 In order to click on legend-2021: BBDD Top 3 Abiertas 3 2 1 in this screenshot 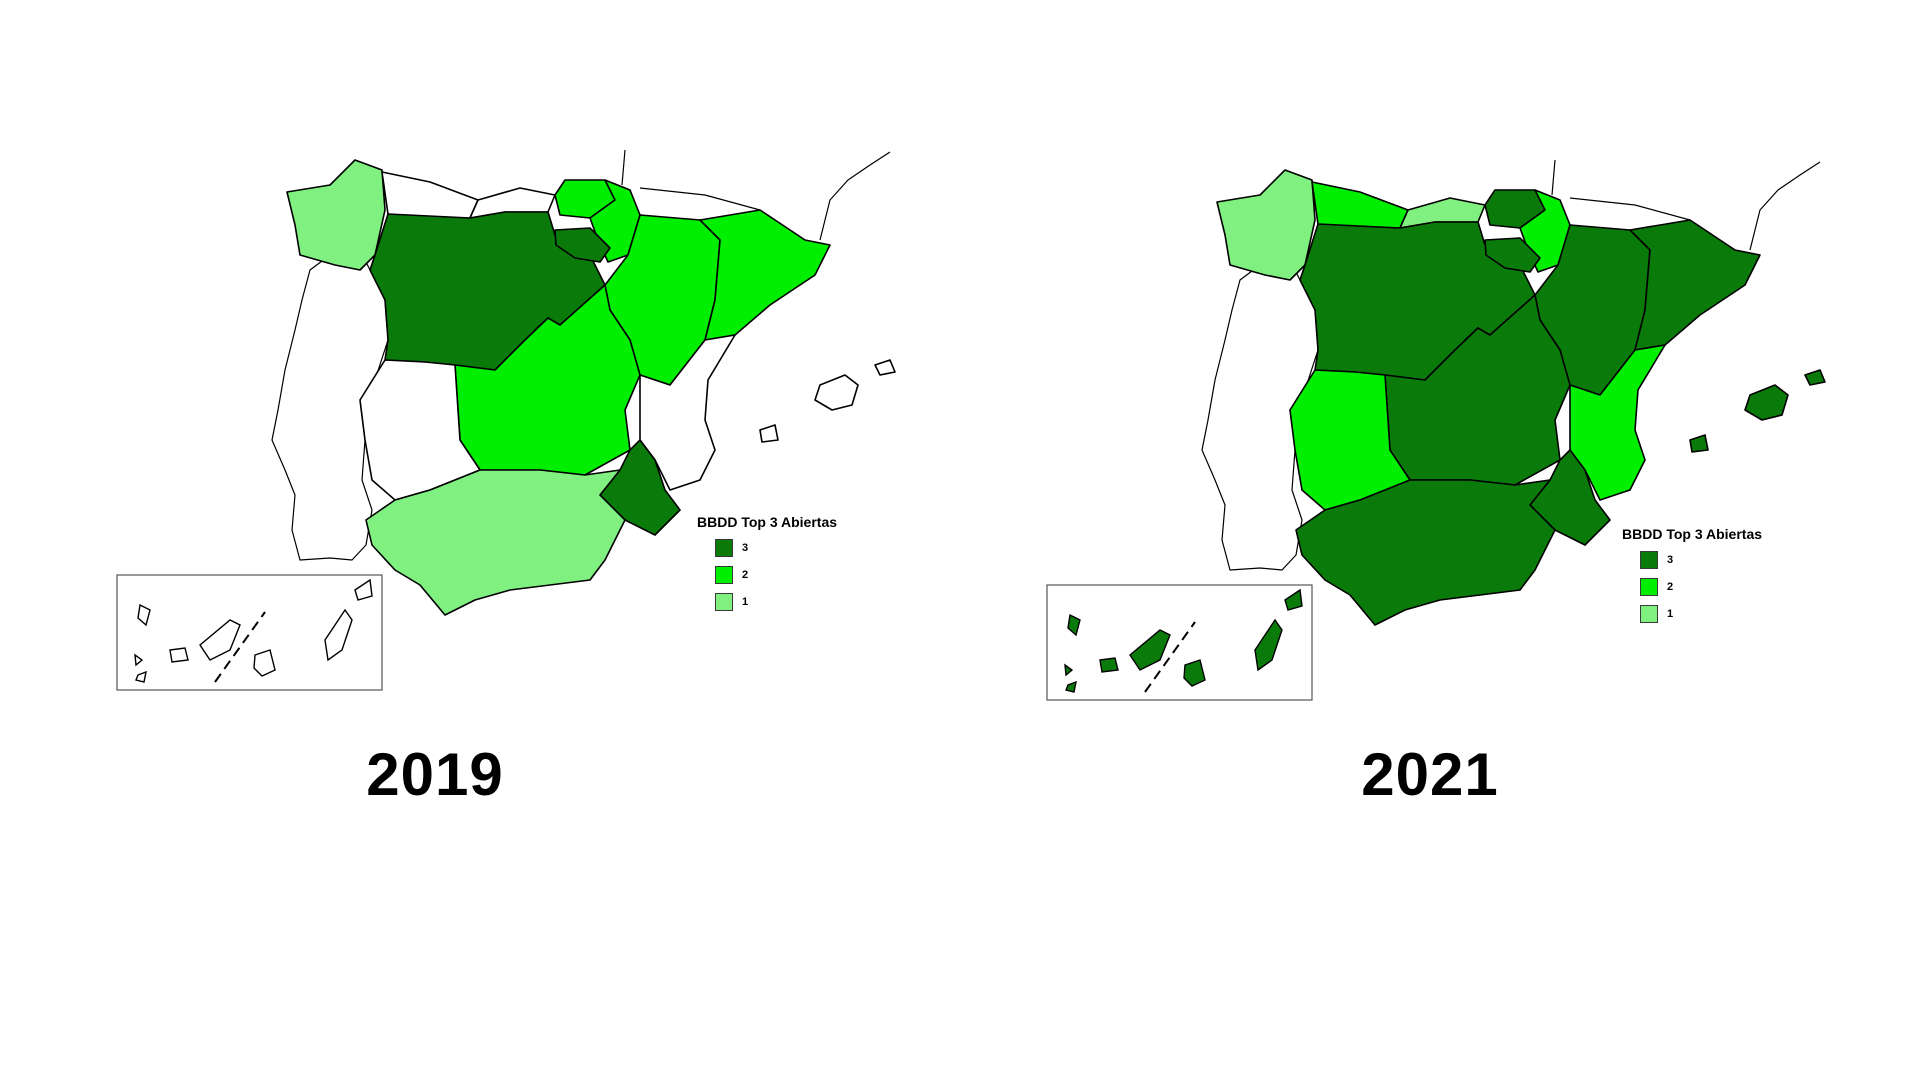, I will do `click(1722, 576)`.